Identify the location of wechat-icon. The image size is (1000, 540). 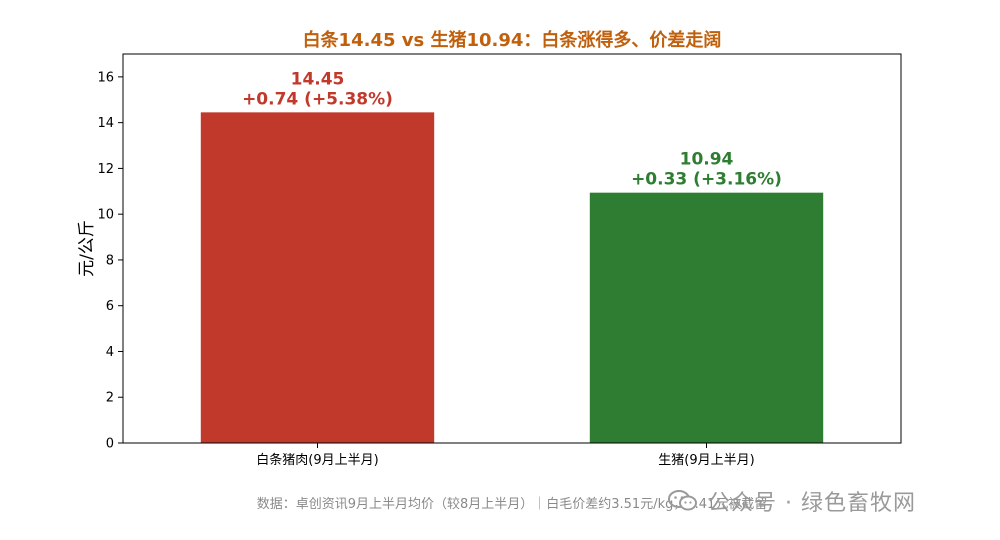
(682, 500).